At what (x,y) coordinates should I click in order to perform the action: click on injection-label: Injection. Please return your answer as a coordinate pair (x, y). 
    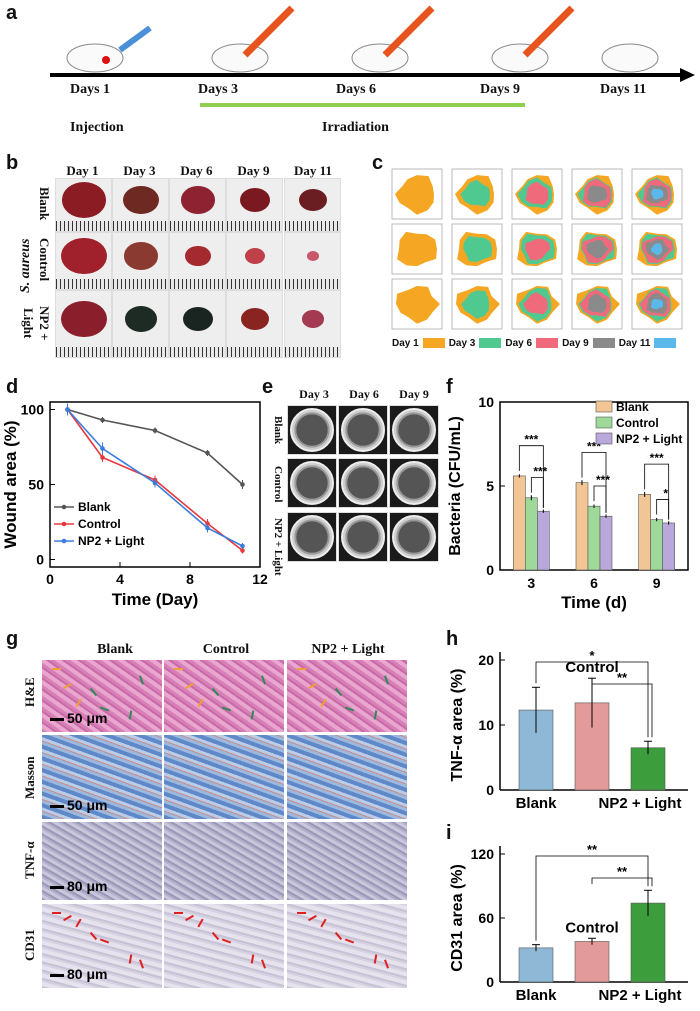
    Looking at the image, I should click on (97, 127).